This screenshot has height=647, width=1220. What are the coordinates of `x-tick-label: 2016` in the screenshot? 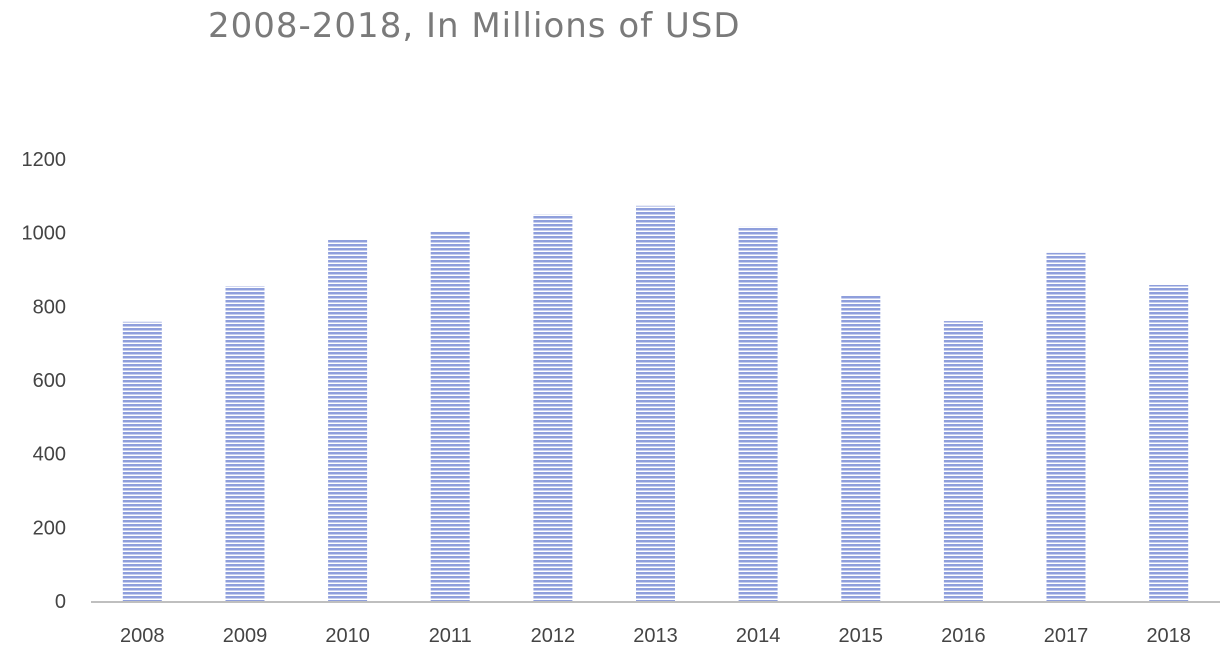 It's located at (963, 636).